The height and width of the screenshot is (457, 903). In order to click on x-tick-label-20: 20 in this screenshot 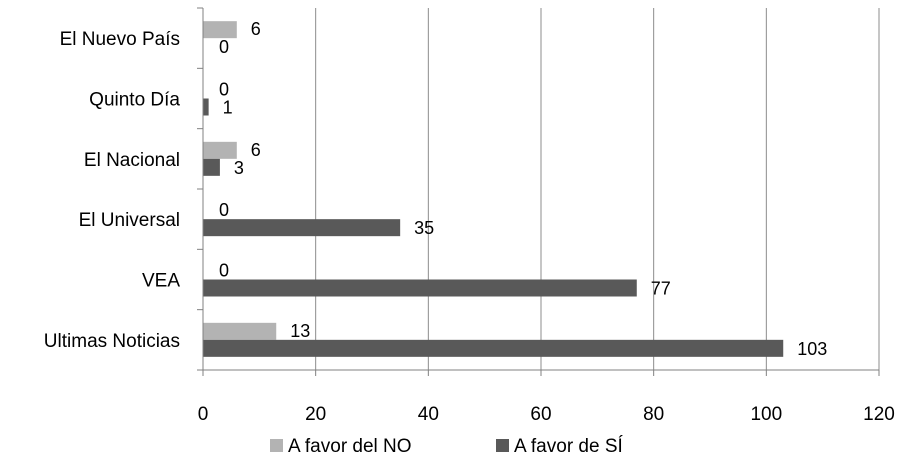, I will do `click(315, 414)`.